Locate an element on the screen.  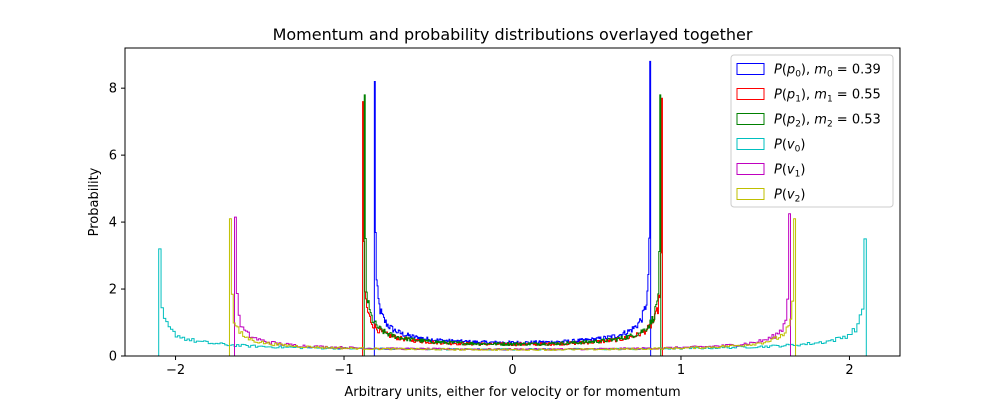
y-axis: 0 2 4 6 8 is located at coordinates (117, 223).